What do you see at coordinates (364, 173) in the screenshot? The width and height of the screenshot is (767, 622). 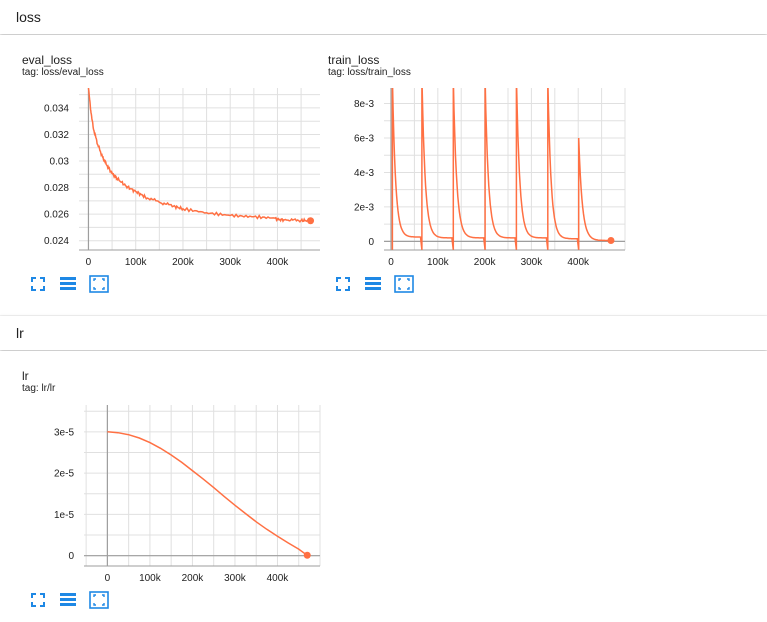 I see `y-tick-label: 4e-3` at bounding box center [364, 173].